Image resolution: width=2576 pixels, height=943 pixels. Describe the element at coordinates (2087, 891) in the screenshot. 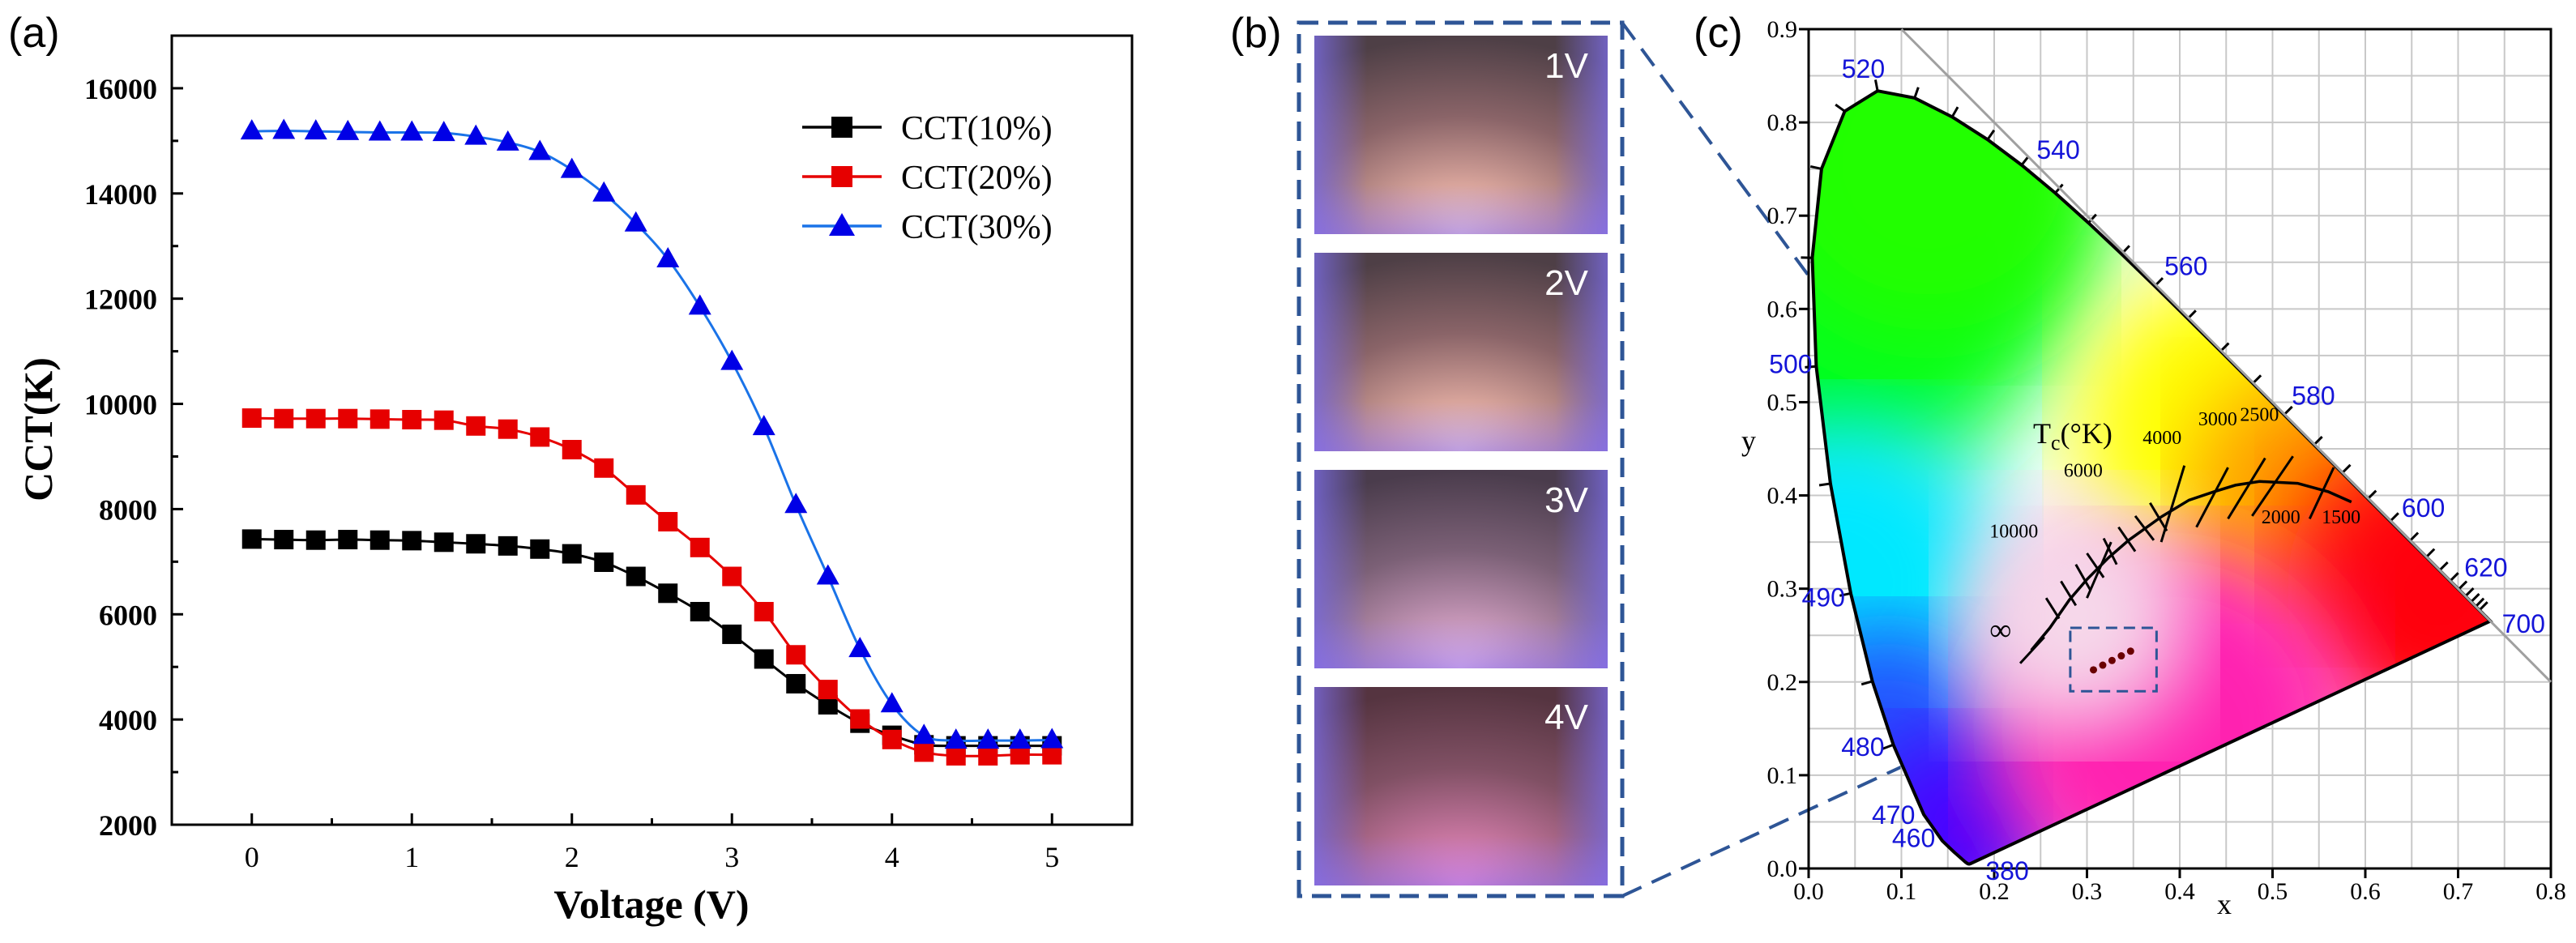

I see `c-x-tick-label: 0.3` at that location.